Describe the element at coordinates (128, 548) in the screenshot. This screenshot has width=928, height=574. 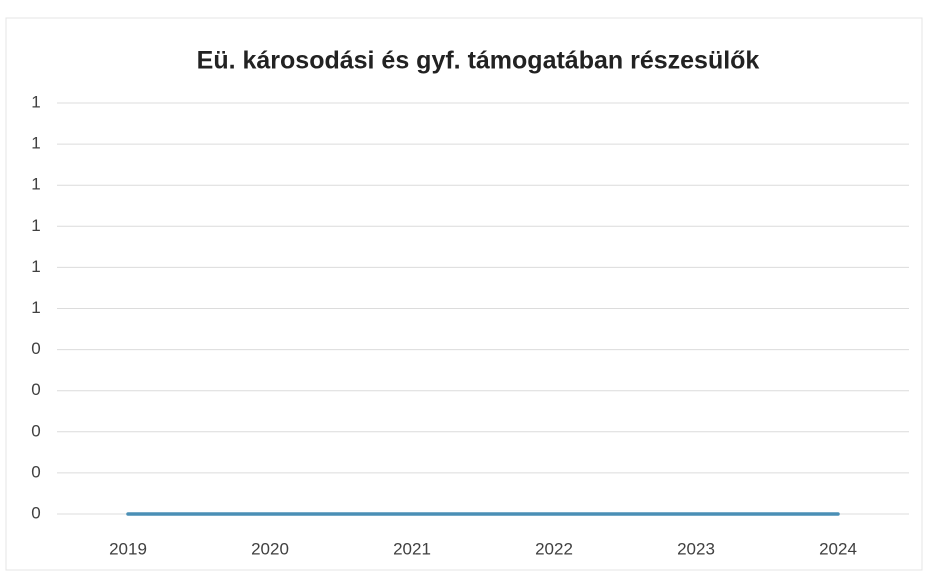
I see `x-tick-label: 2019` at that location.